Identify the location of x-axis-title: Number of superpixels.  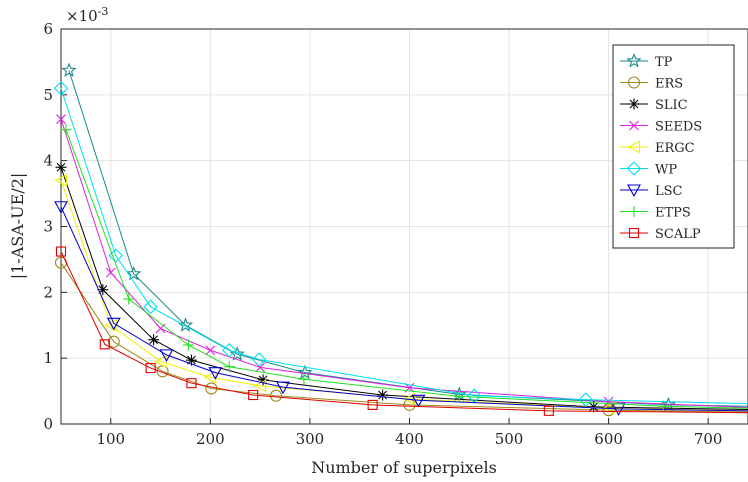
(404, 467).